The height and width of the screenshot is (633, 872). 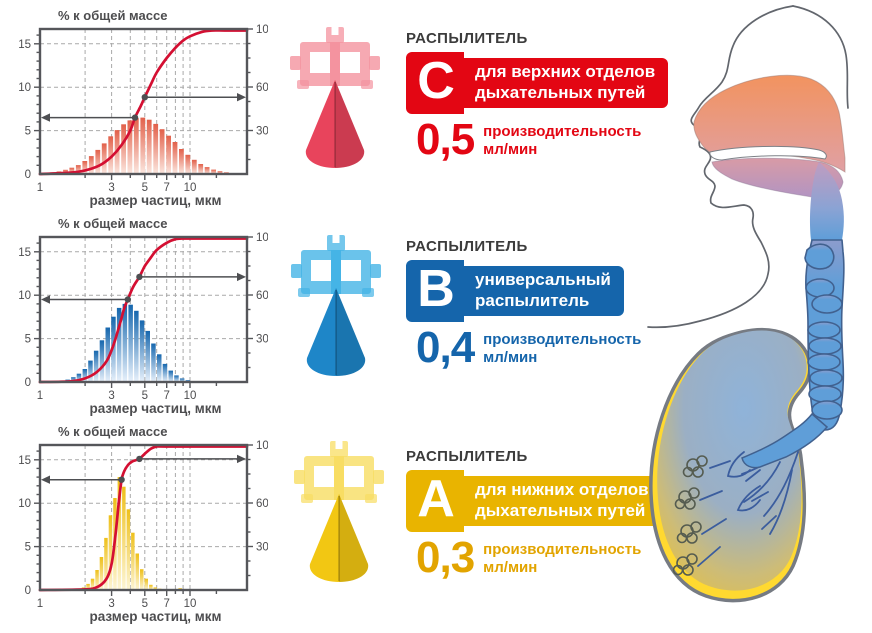 I want to click on nebulizer-c-rate: 0,5 производительность мл/мин, so click(x=537, y=139).